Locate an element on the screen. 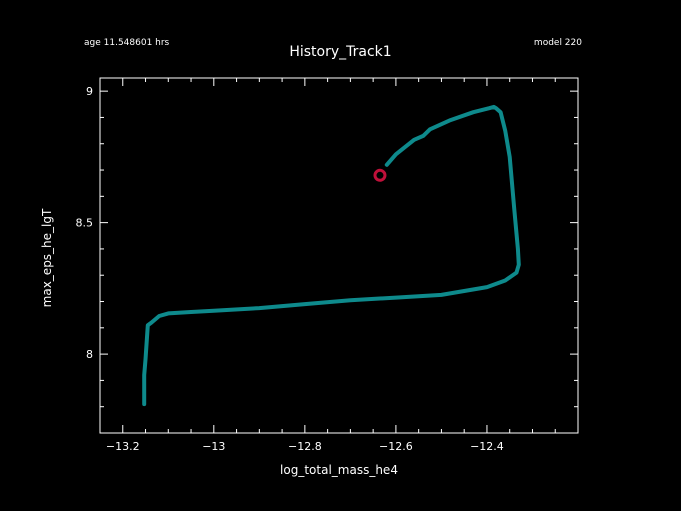  x-tick-label: −13.2 is located at coordinates (123, 446).